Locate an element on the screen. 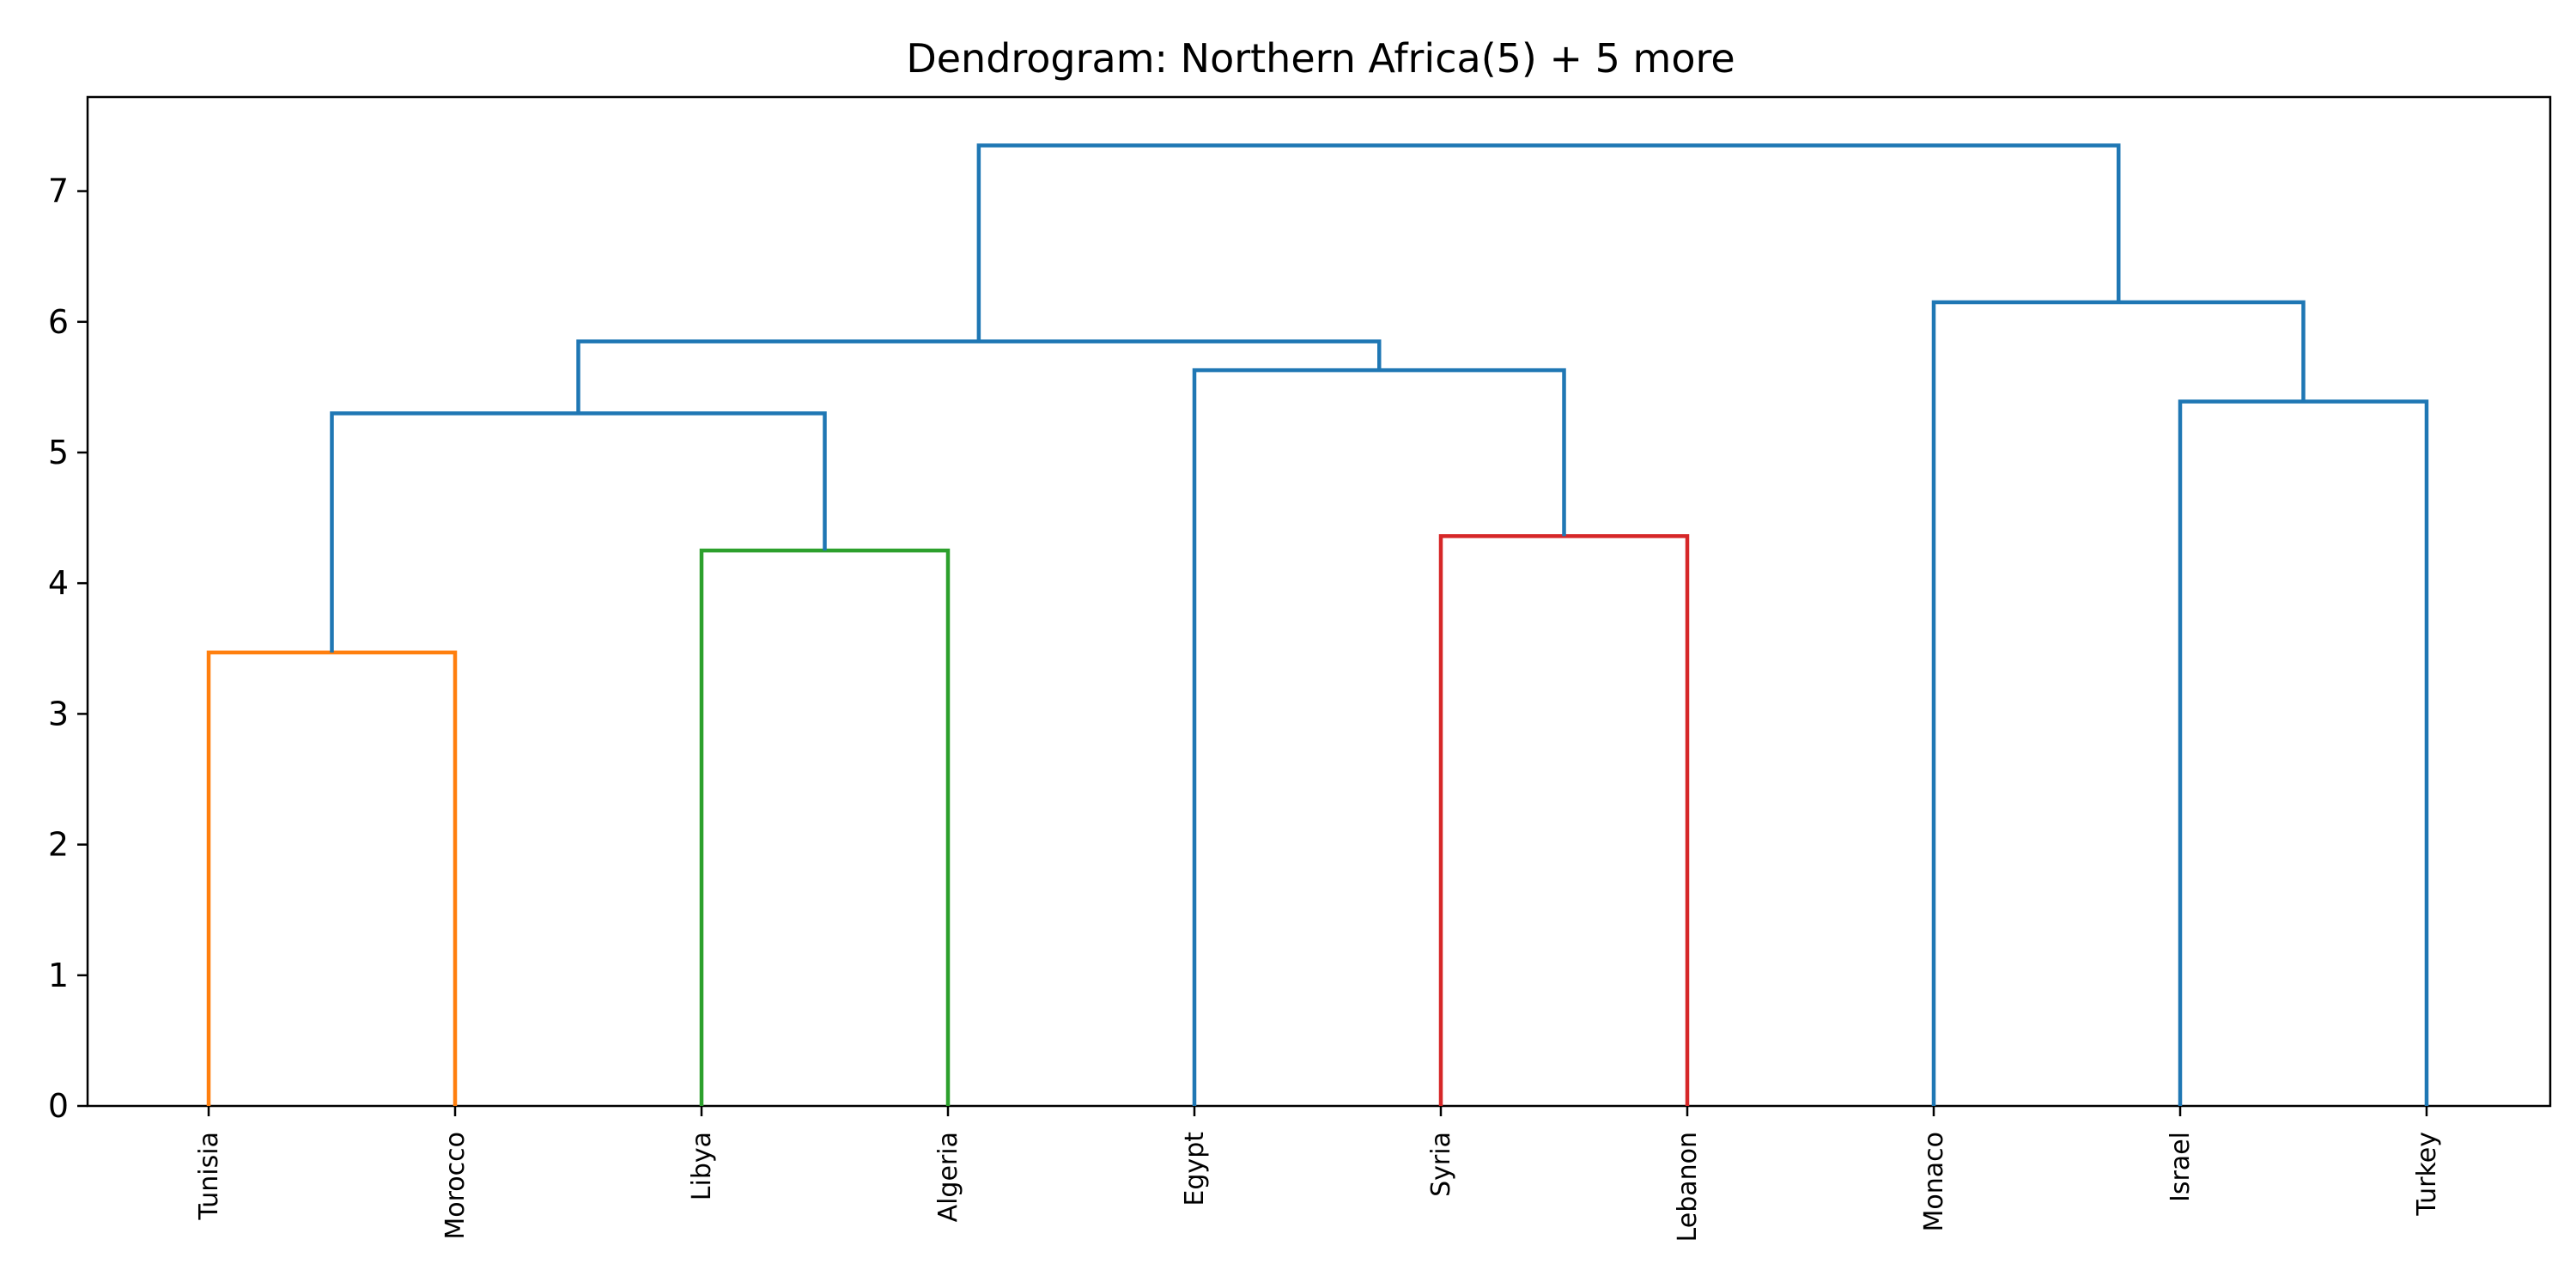 This screenshot has height=1288, width=2576. leaf-label-morocco: Morocco is located at coordinates (455, 1186).